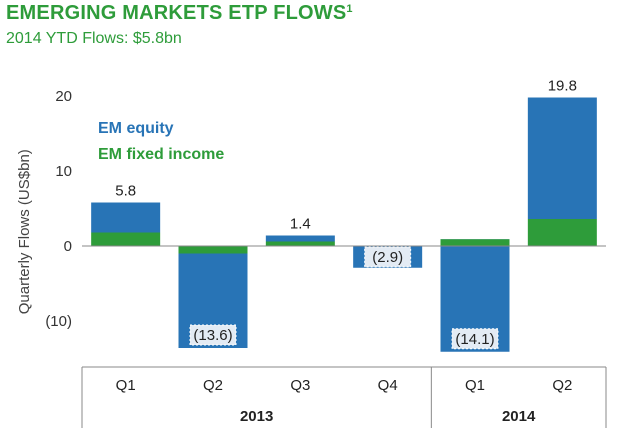 The image size is (619, 430). Describe the element at coordinates (300, 385) in the screenshot. I see `x-tick-label: Q3` at that location.